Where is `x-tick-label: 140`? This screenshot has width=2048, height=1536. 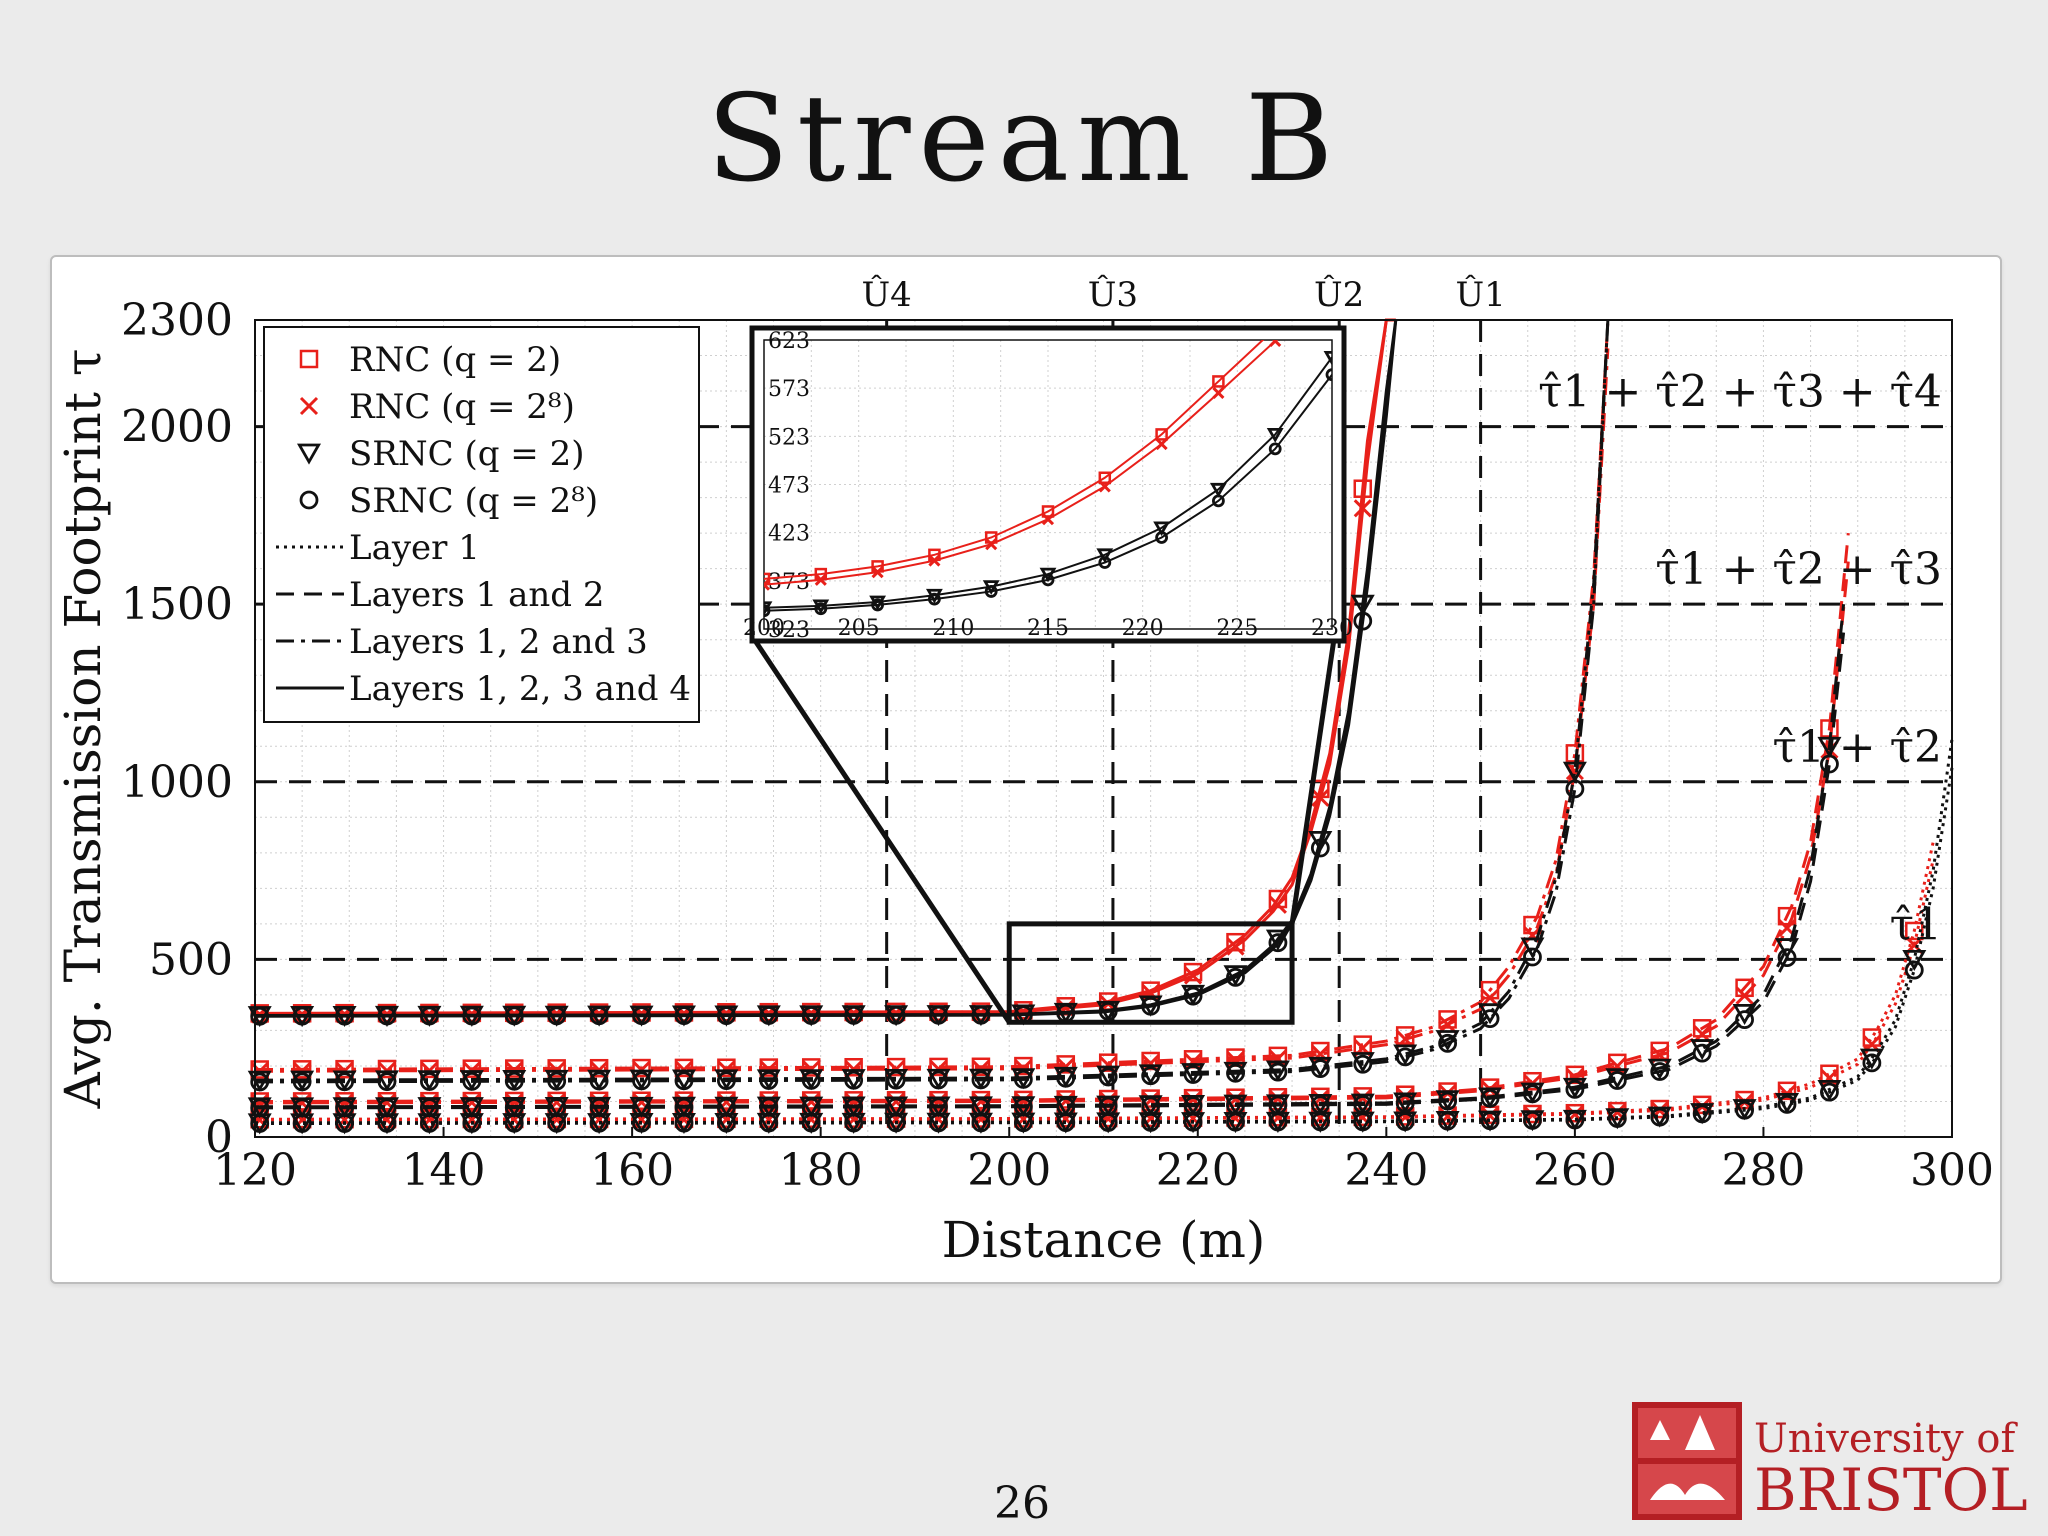
x-tick-label: 140 is located at coordinates (444, 1170).